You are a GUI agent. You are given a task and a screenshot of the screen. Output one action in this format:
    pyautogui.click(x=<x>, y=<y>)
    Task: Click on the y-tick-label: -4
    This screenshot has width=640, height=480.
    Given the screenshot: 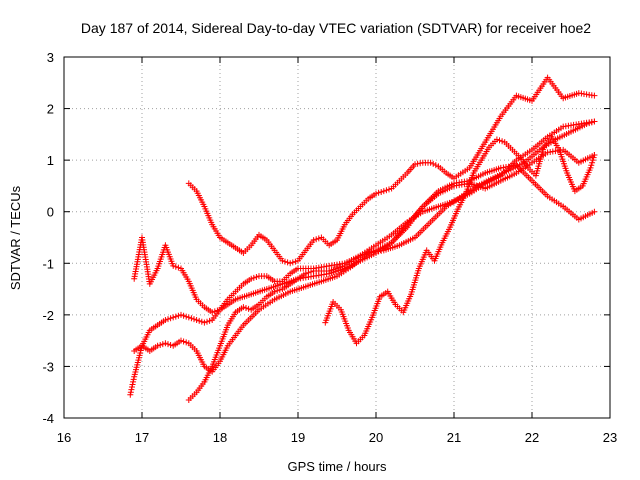 What is the action you would take?
    pyautogui.click(x=48, y=418)
    